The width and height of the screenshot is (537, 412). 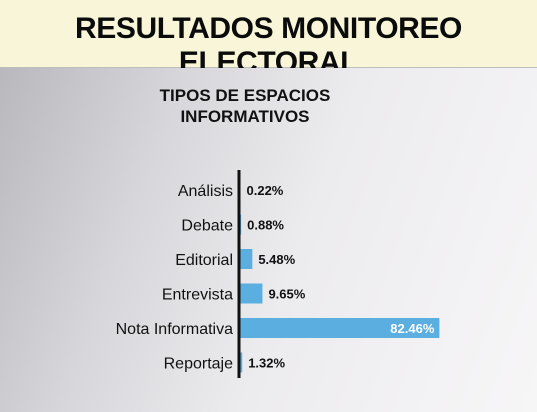 What do you see at coordinates (197, 295) in the screenshot?
I see `category-label: Entrevista` at bounding box center [197, 295].